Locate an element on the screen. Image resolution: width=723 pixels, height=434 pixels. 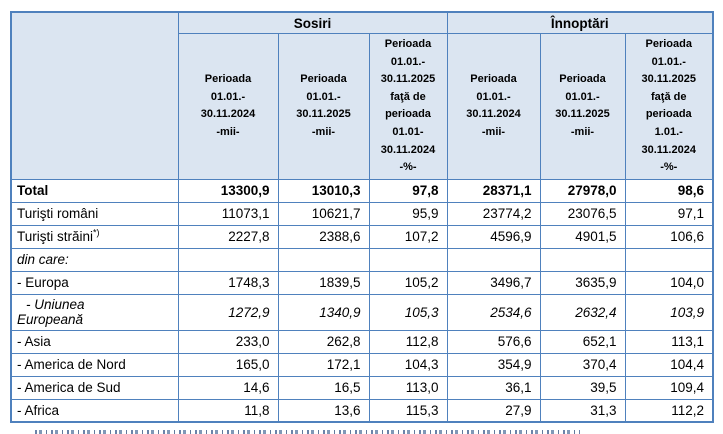
value-cell: 13010,3 is located at coordinates (323, 190).